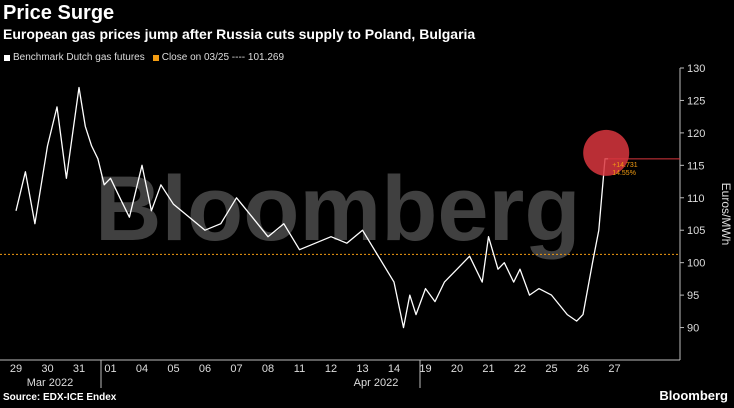 This screenshot has height=408, width=734. I want to click on legend-swatch-orange, so click(155, 57).